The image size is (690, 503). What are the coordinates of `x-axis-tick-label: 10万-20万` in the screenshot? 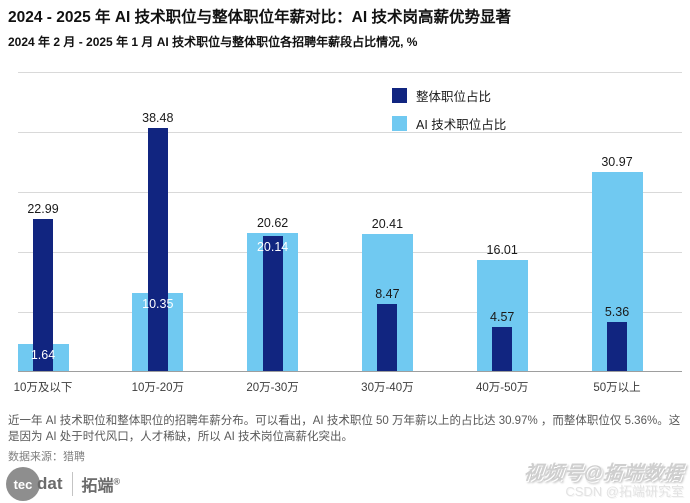 It's located at (158, 388).